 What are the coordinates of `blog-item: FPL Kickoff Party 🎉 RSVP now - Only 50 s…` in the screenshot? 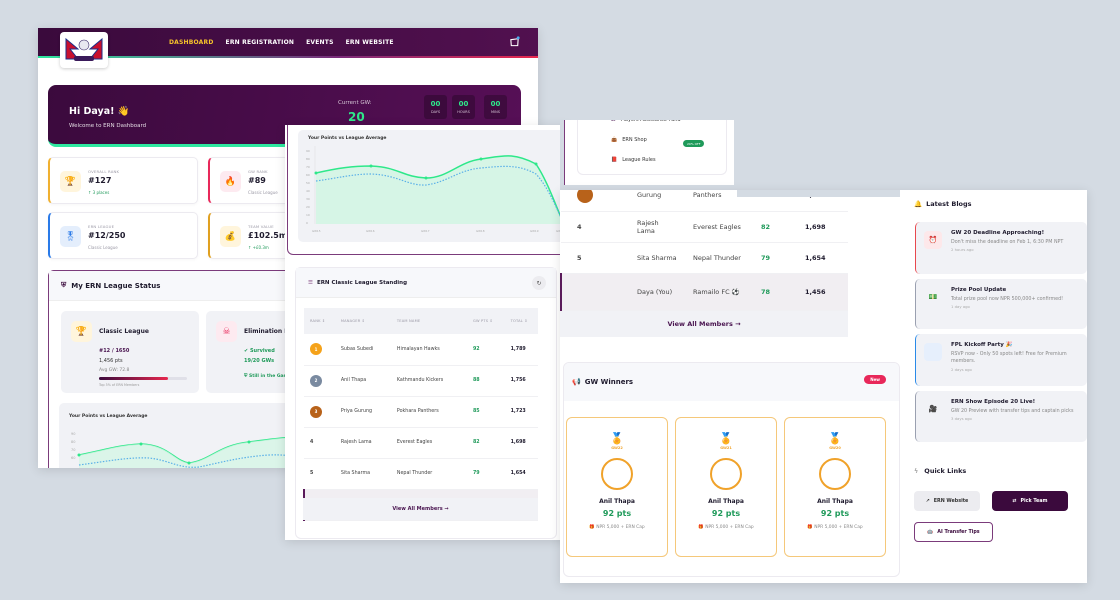 It's located at (1001, 360).